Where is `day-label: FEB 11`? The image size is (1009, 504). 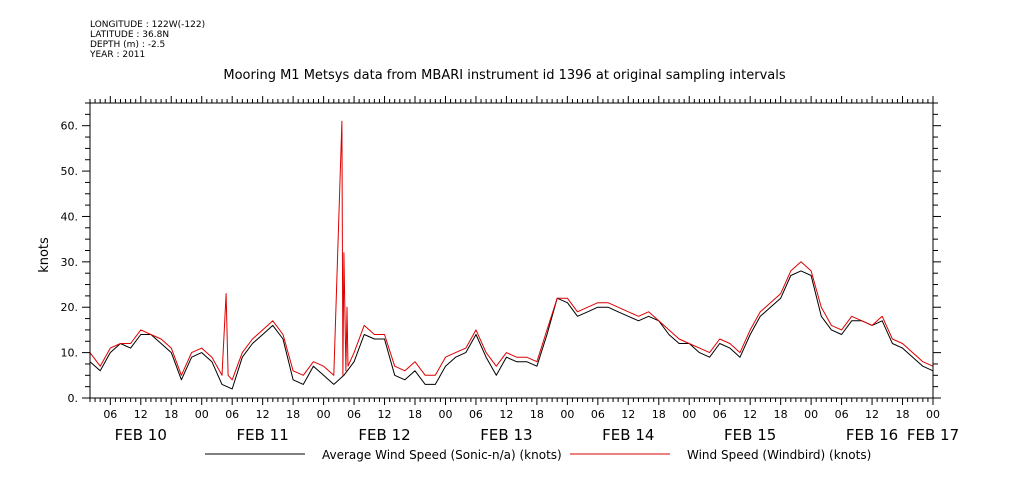 day-label: FEB 11 is located at coordinates (263, 435).